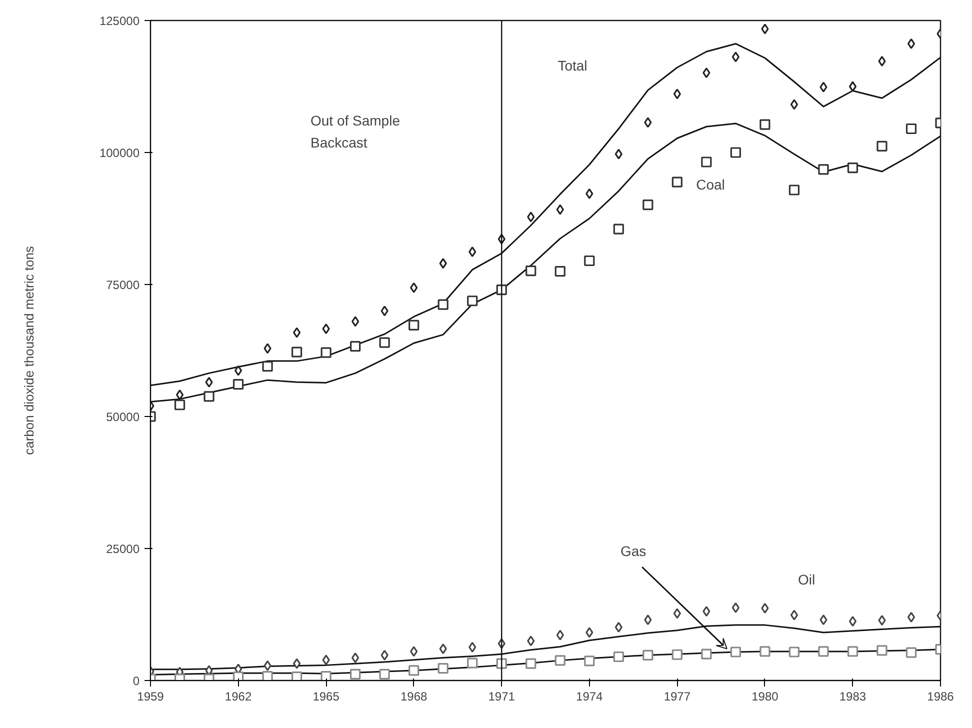 The height and width of the screenshot is (728, 972). Describe the element at coordinates (119, 153) in the screenshot. I see `y-tick-label: 100000` at that location.